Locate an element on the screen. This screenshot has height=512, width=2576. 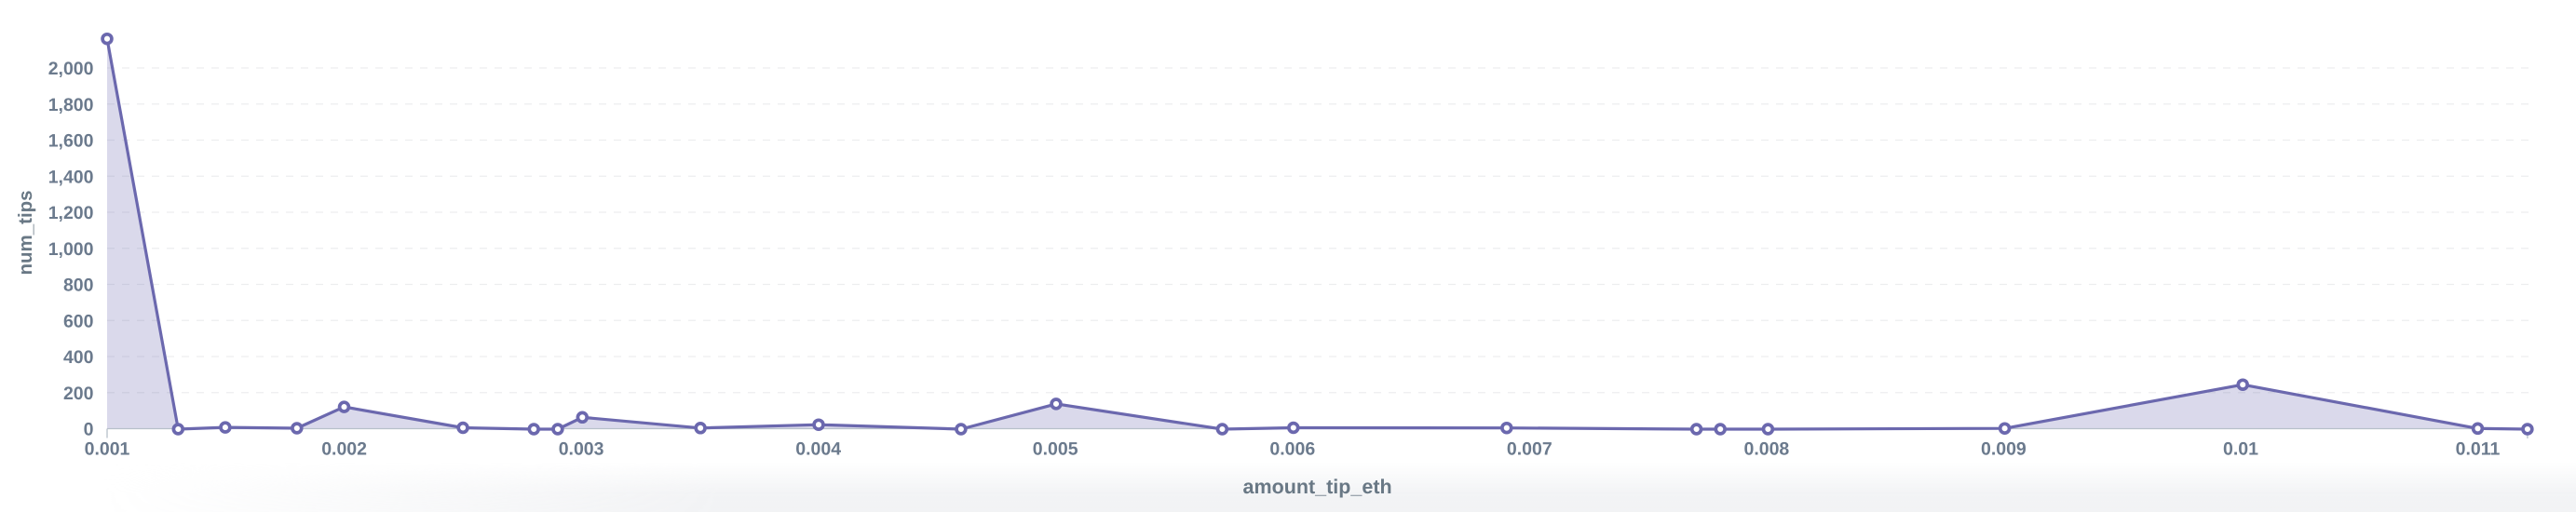
svg-text: 0.006 is located at coordinates (1292, 449).